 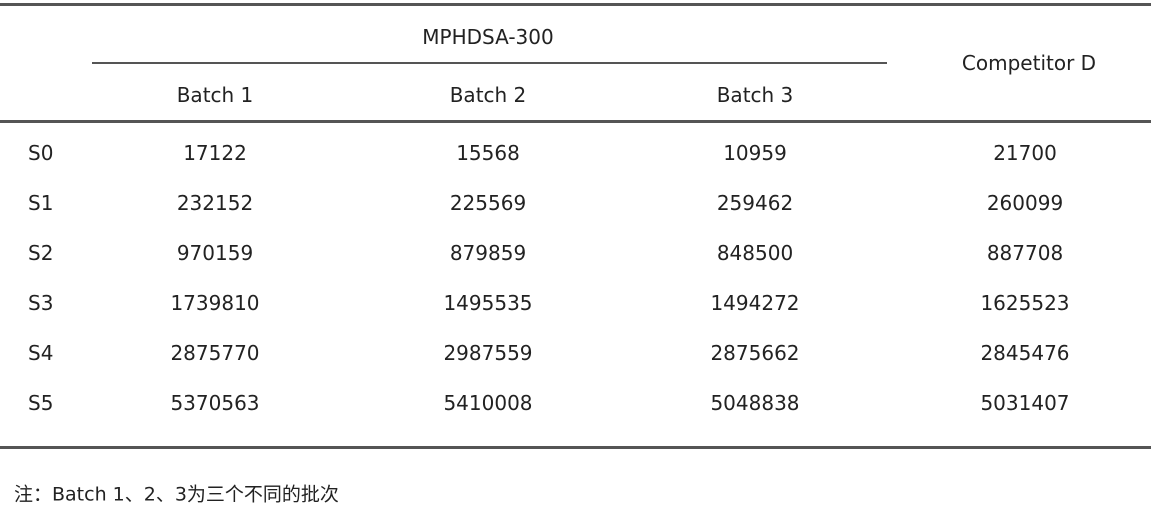 What do you see at coordinates (215, 203) in the screenshot?
I see `table-cell: 232152` at bounding box center [215, 203].